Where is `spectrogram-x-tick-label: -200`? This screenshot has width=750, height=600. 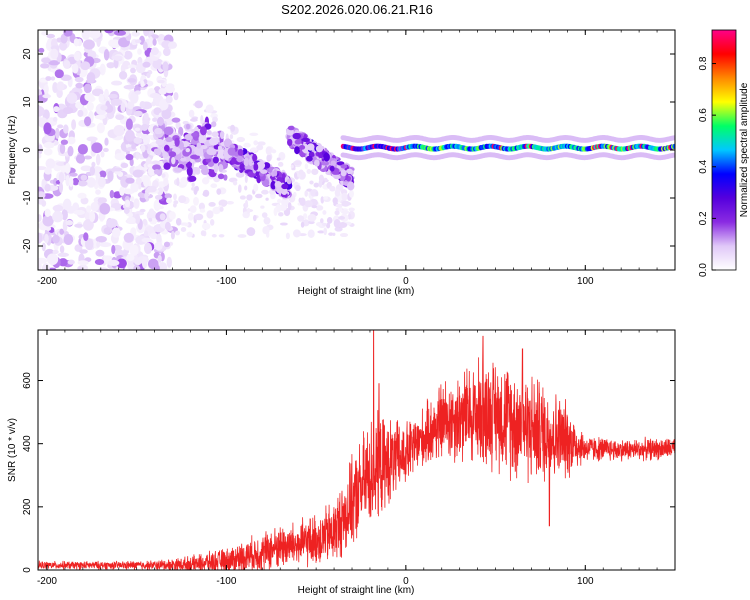
spectrogram-x-tick-label: -200 is located at coordinates (47, 281).